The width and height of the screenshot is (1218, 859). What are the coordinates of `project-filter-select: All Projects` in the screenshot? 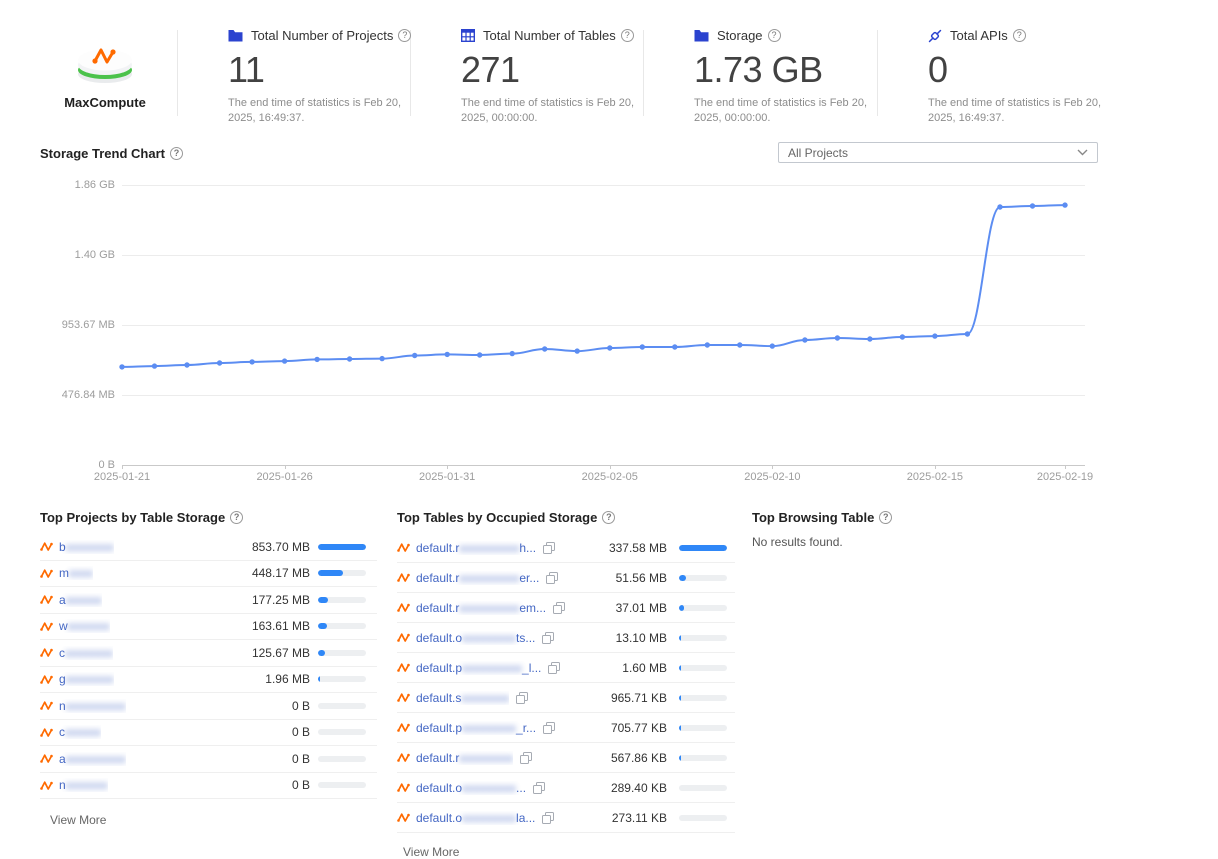 It's located at (938, 152).